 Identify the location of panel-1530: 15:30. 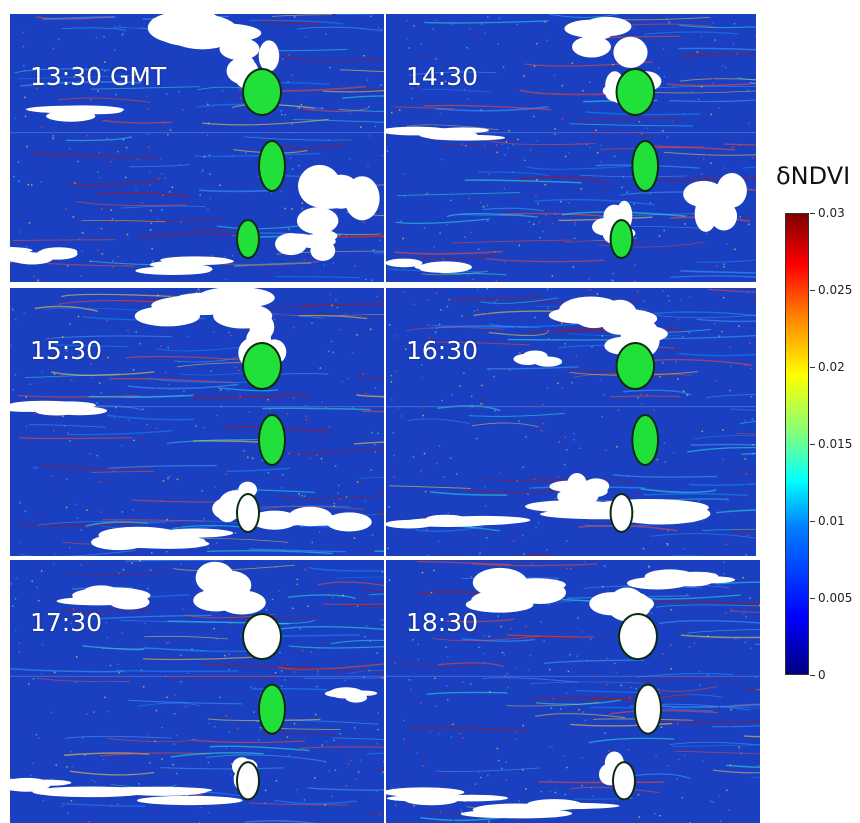
(197, 422).